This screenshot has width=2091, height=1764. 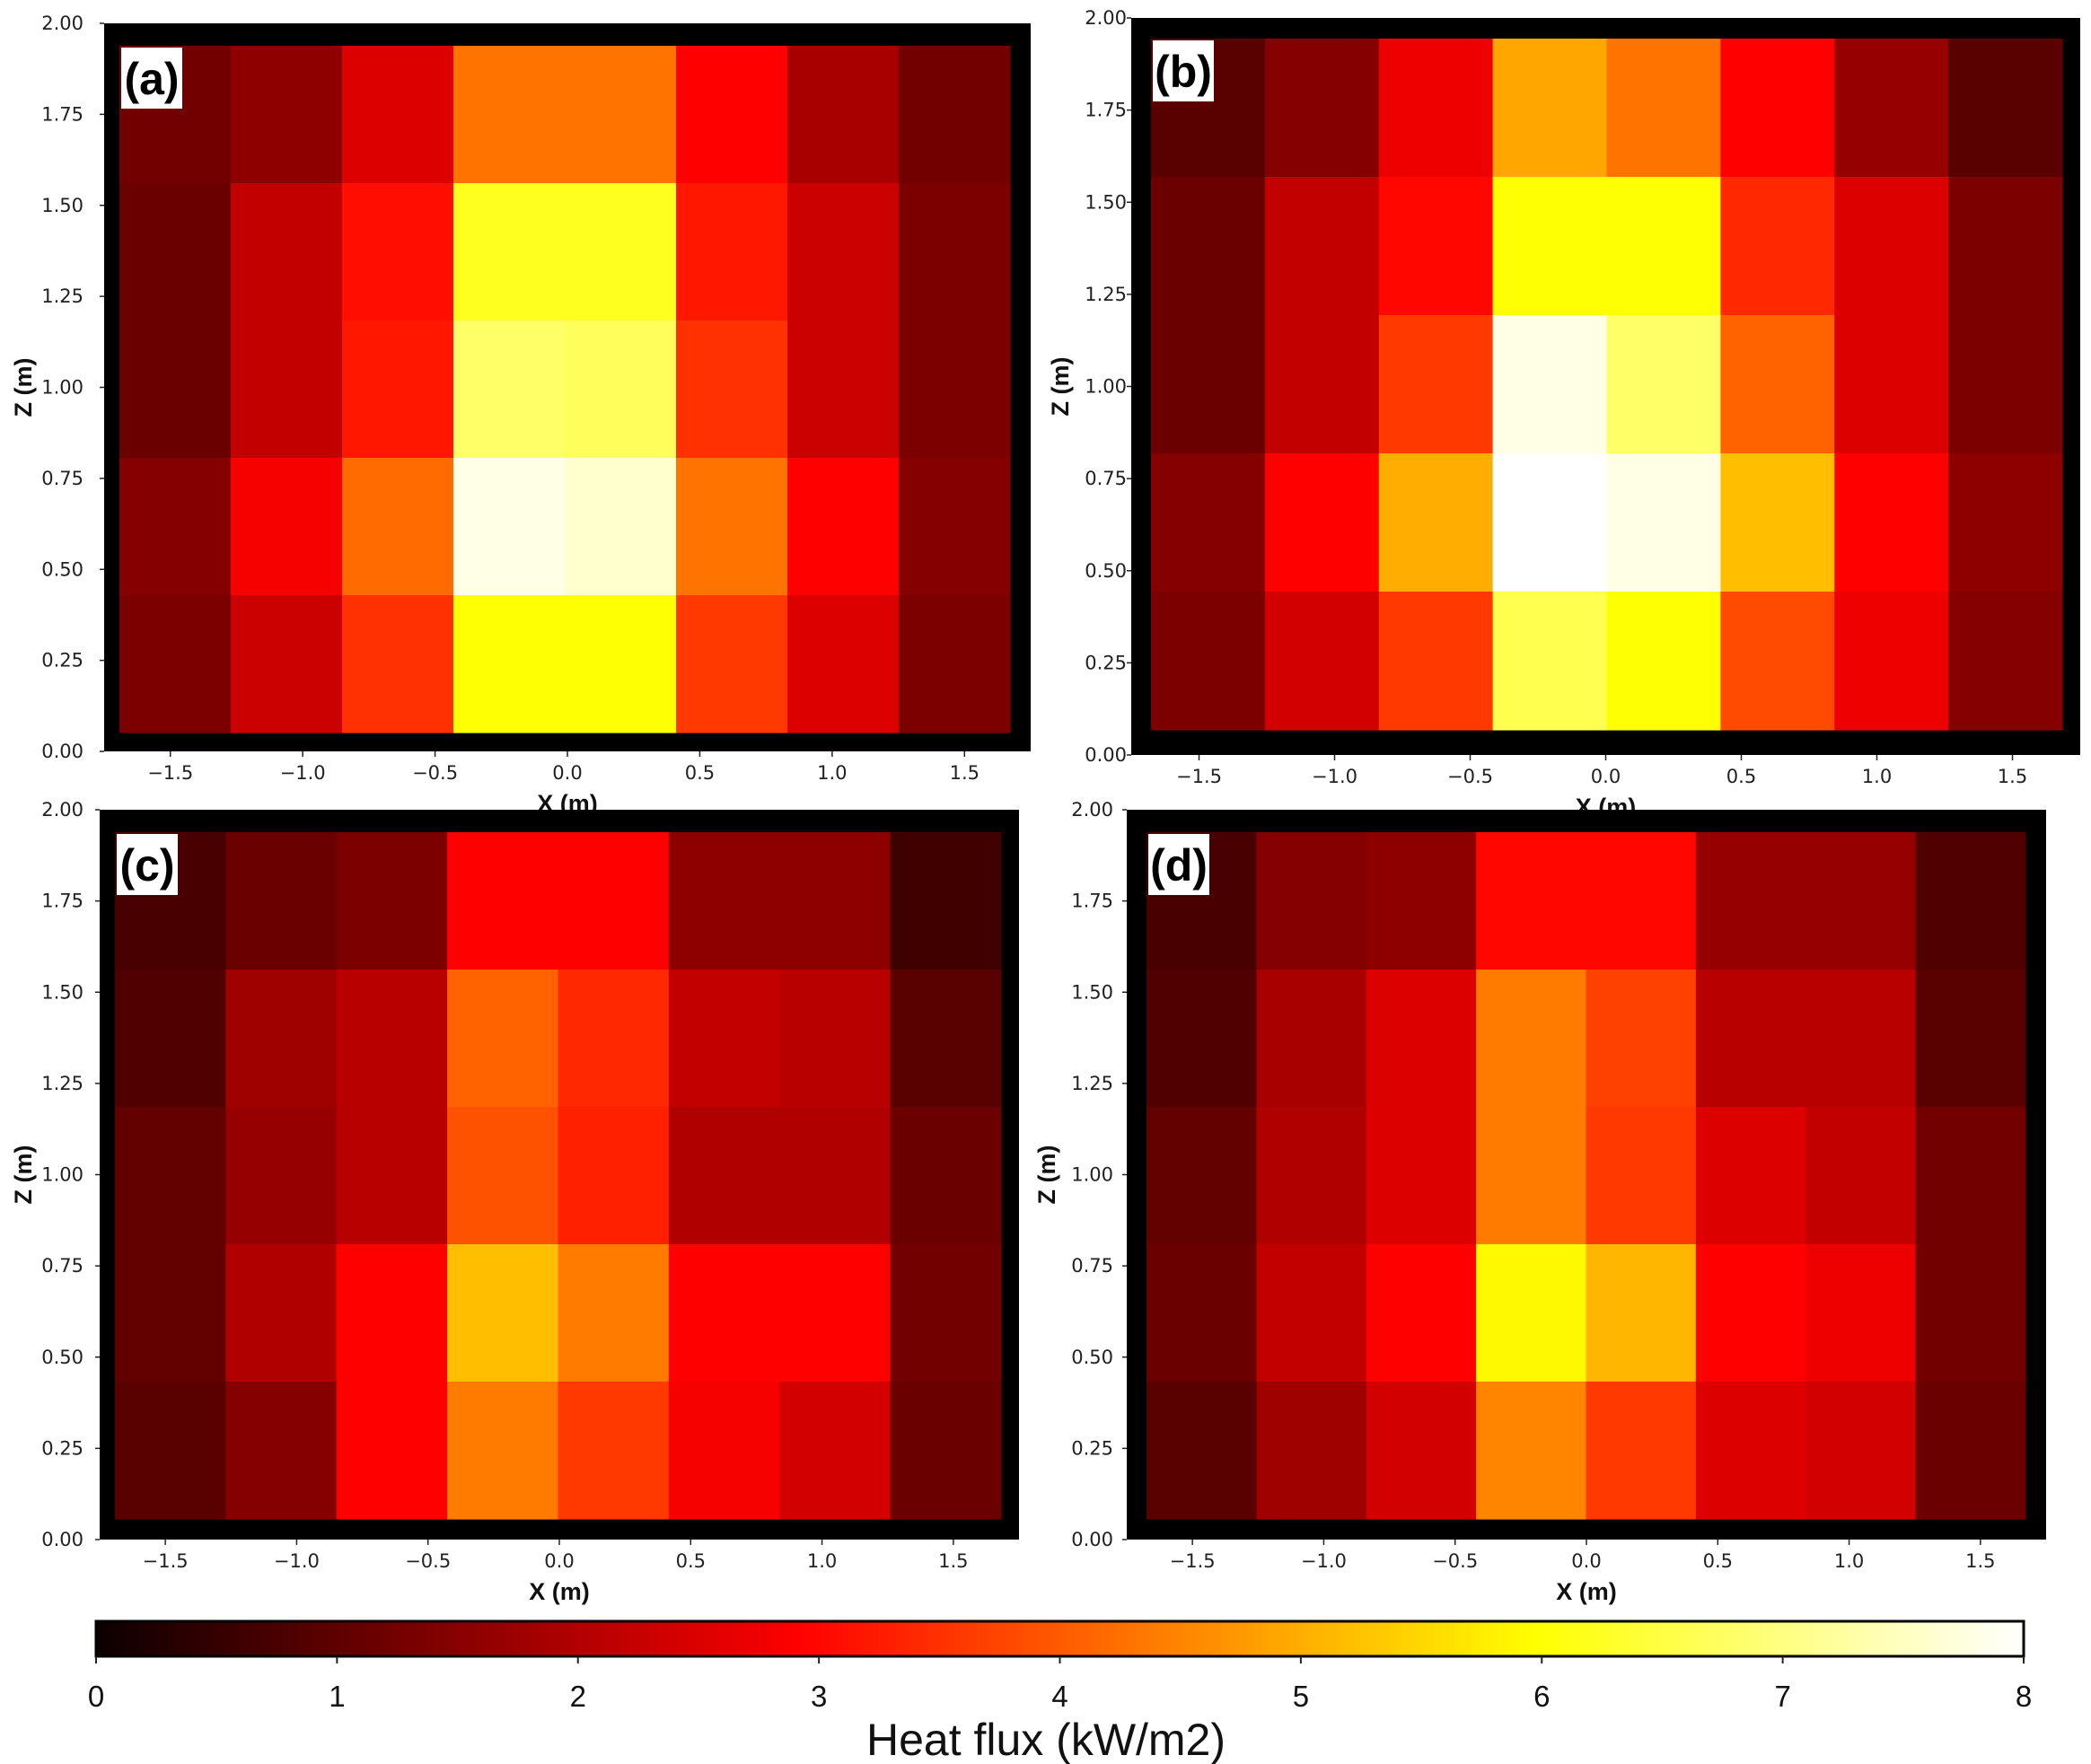 What do you see at coordinates (62, 810) in the screenshot?
I see `y-tick-label: 2.00` at bounding box center [62, 810].